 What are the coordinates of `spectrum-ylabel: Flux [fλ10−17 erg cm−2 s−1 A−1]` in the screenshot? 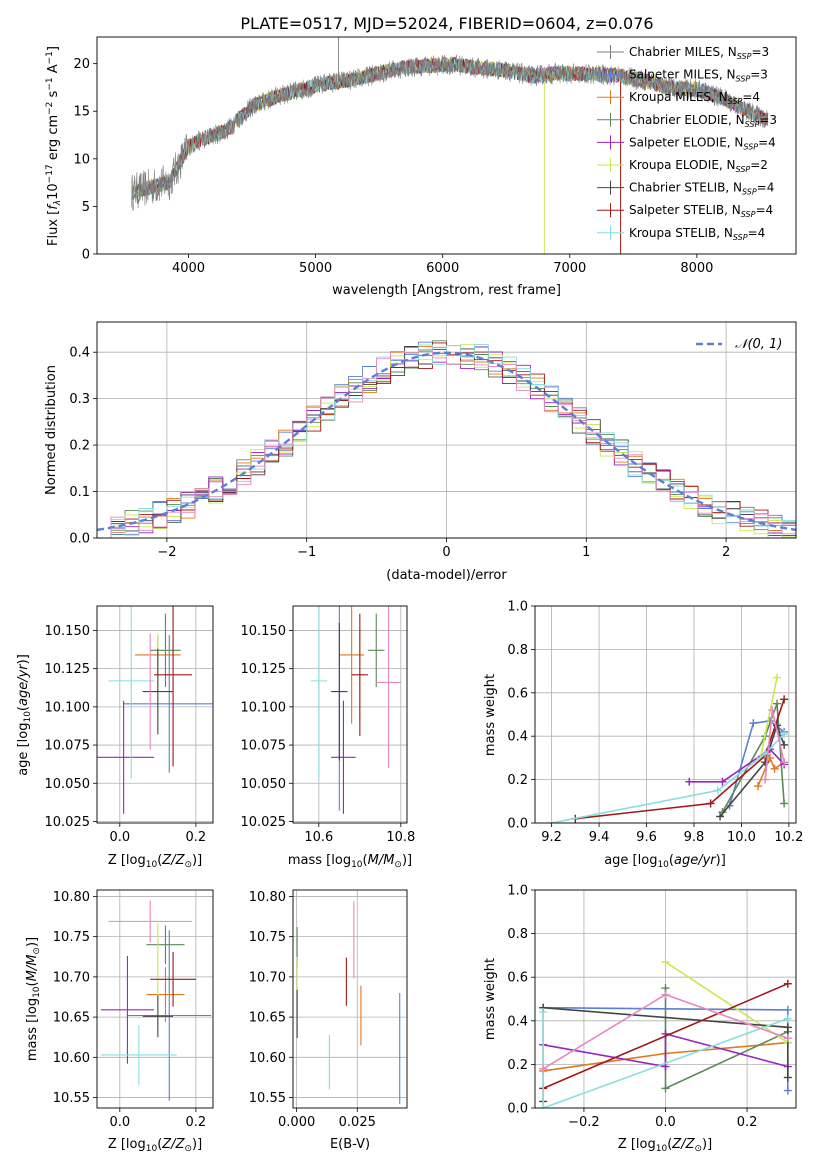 It's located at (54, 146).